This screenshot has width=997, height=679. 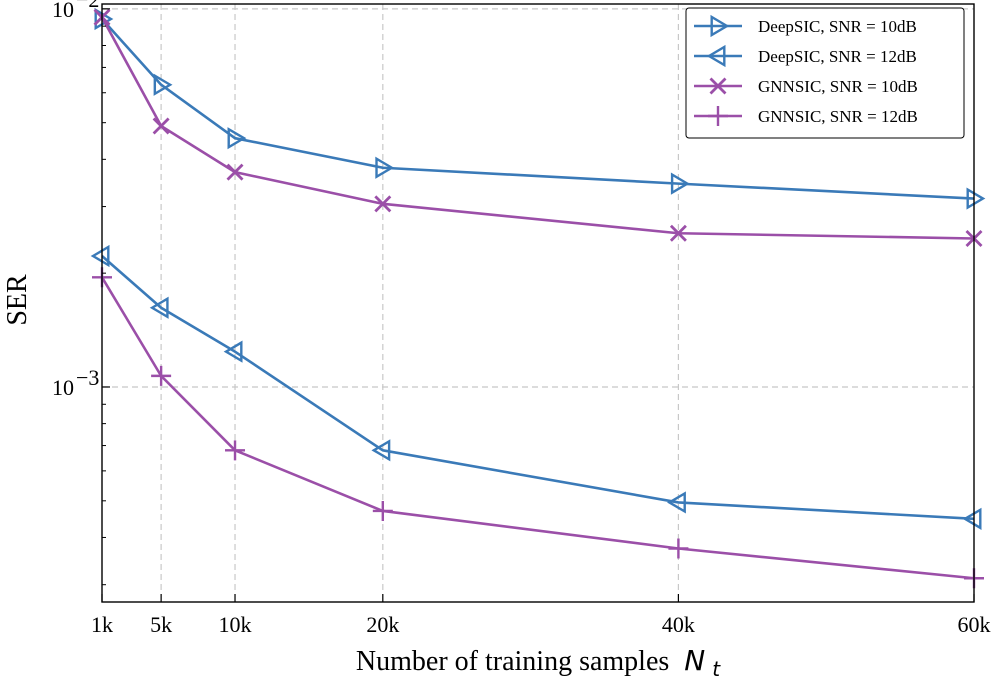 What do you see at coordinates (512, 661) in the screenshot?
I see `x-axis-label-text: Number of training samples` at bounding box center [512, 661].